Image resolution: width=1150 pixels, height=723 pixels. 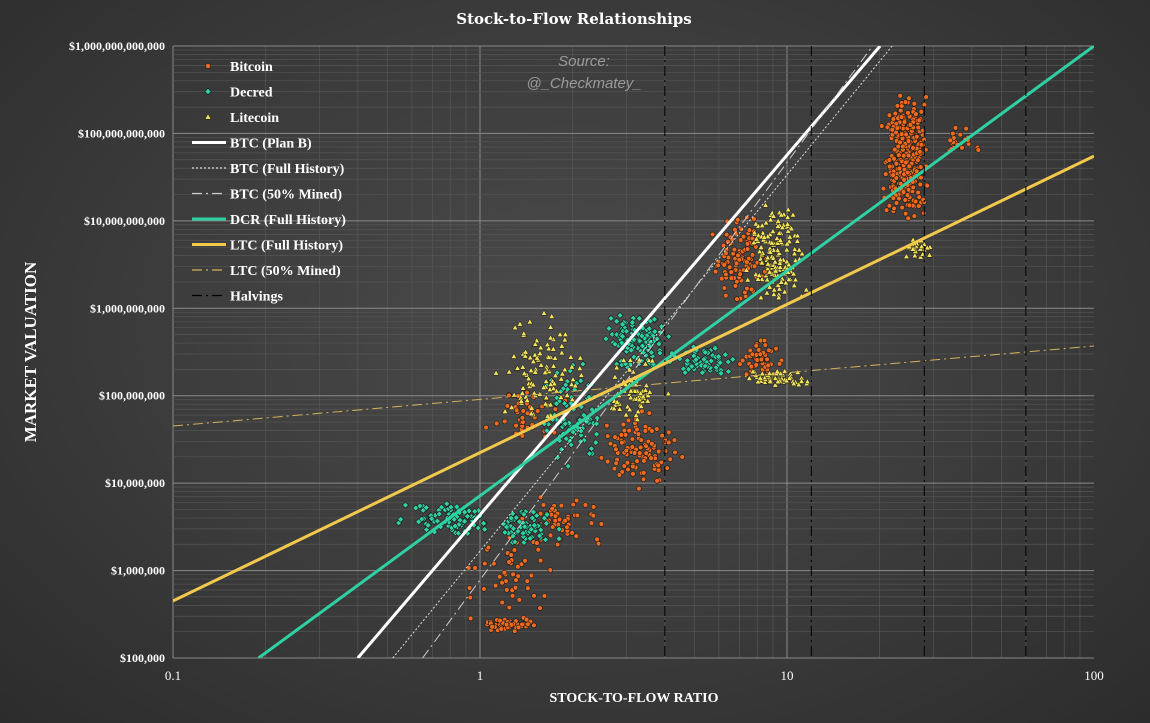 What do you see at coordinates (286, 195) in the screenshot?
I see `legend-label-btc-50-mined: BTC (50% Mined)` at bounding box center [286, 195].